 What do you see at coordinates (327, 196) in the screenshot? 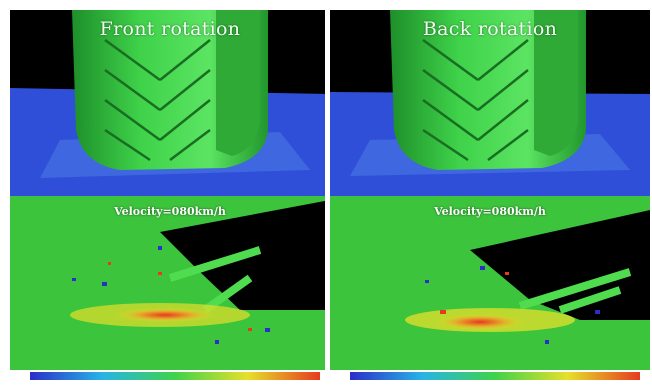
I see `panel-divider` at bounding box center [327, 196].